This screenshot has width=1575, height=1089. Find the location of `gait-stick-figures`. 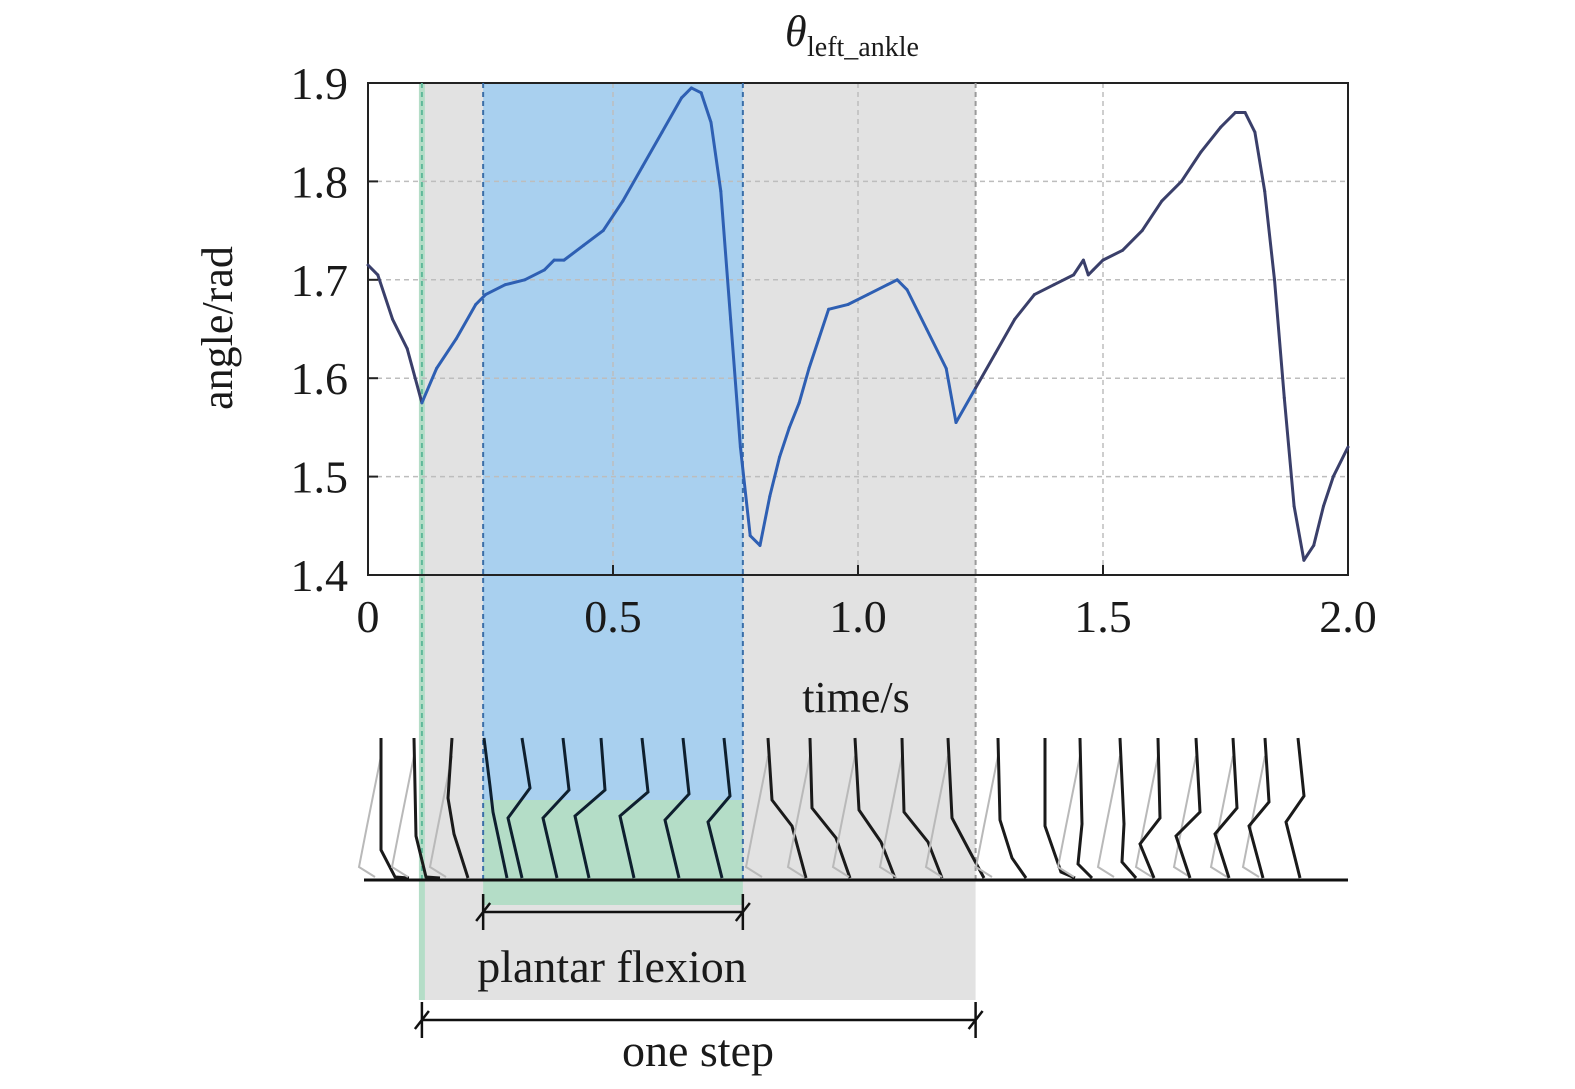

gait-stick-figures is located at coordinates (831, 808).